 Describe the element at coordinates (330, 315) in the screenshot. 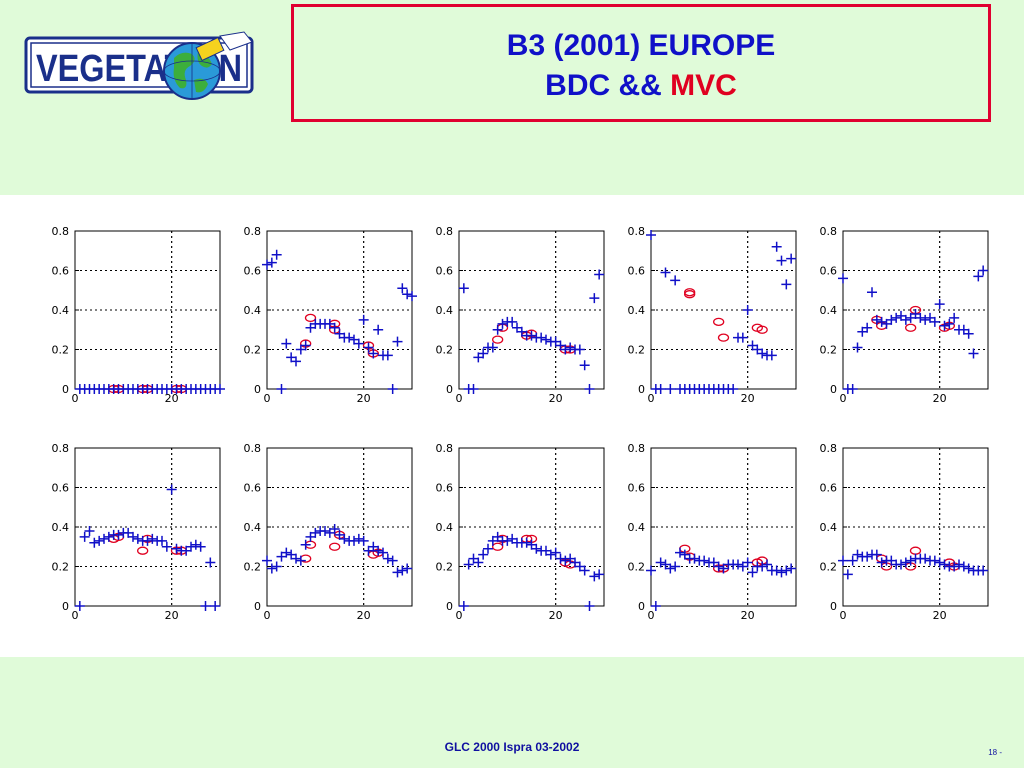

I see `chart-2: 0 0.2 0.4 0.6 0.8 0 20` at that location.